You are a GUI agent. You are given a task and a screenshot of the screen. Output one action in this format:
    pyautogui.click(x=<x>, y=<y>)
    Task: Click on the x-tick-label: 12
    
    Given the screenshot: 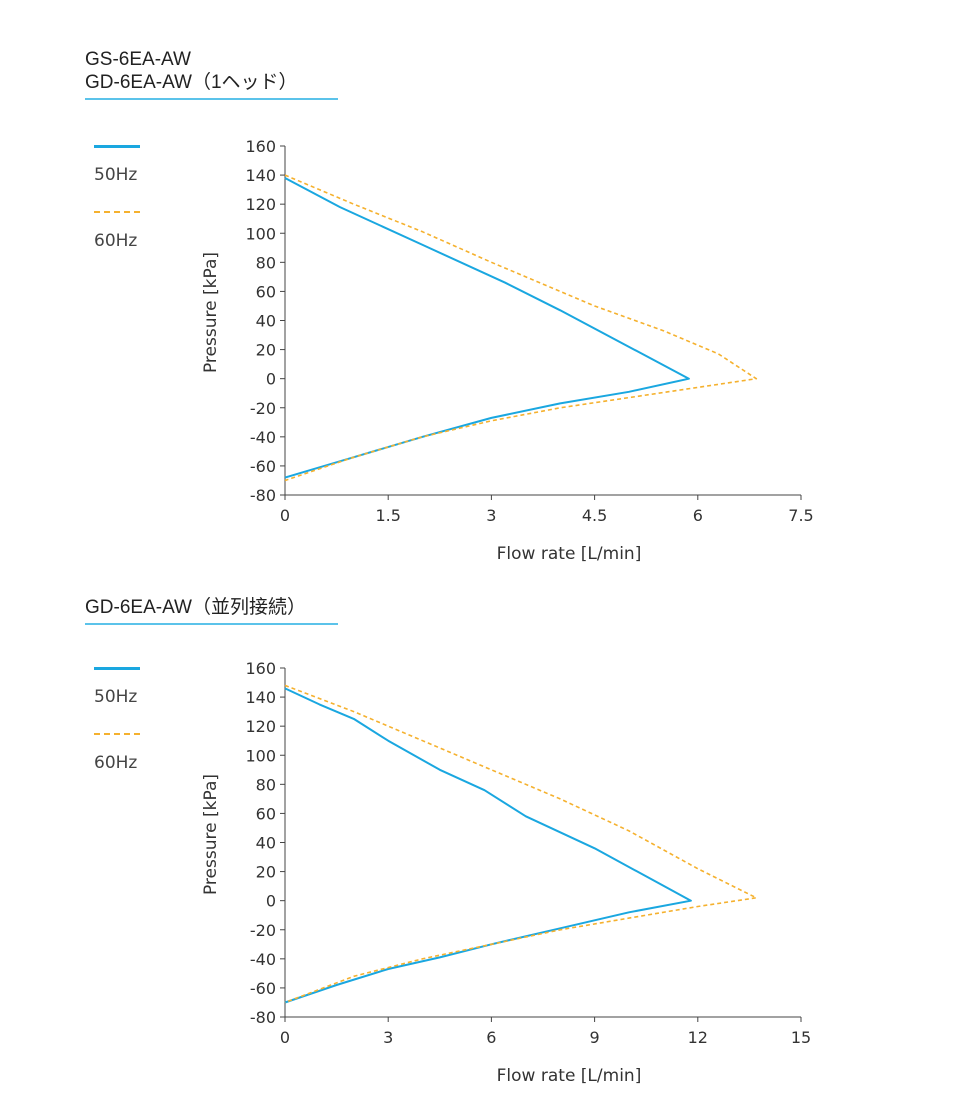 What is the action you would take?
    pyautogui.click(x=698, y=1037)
    